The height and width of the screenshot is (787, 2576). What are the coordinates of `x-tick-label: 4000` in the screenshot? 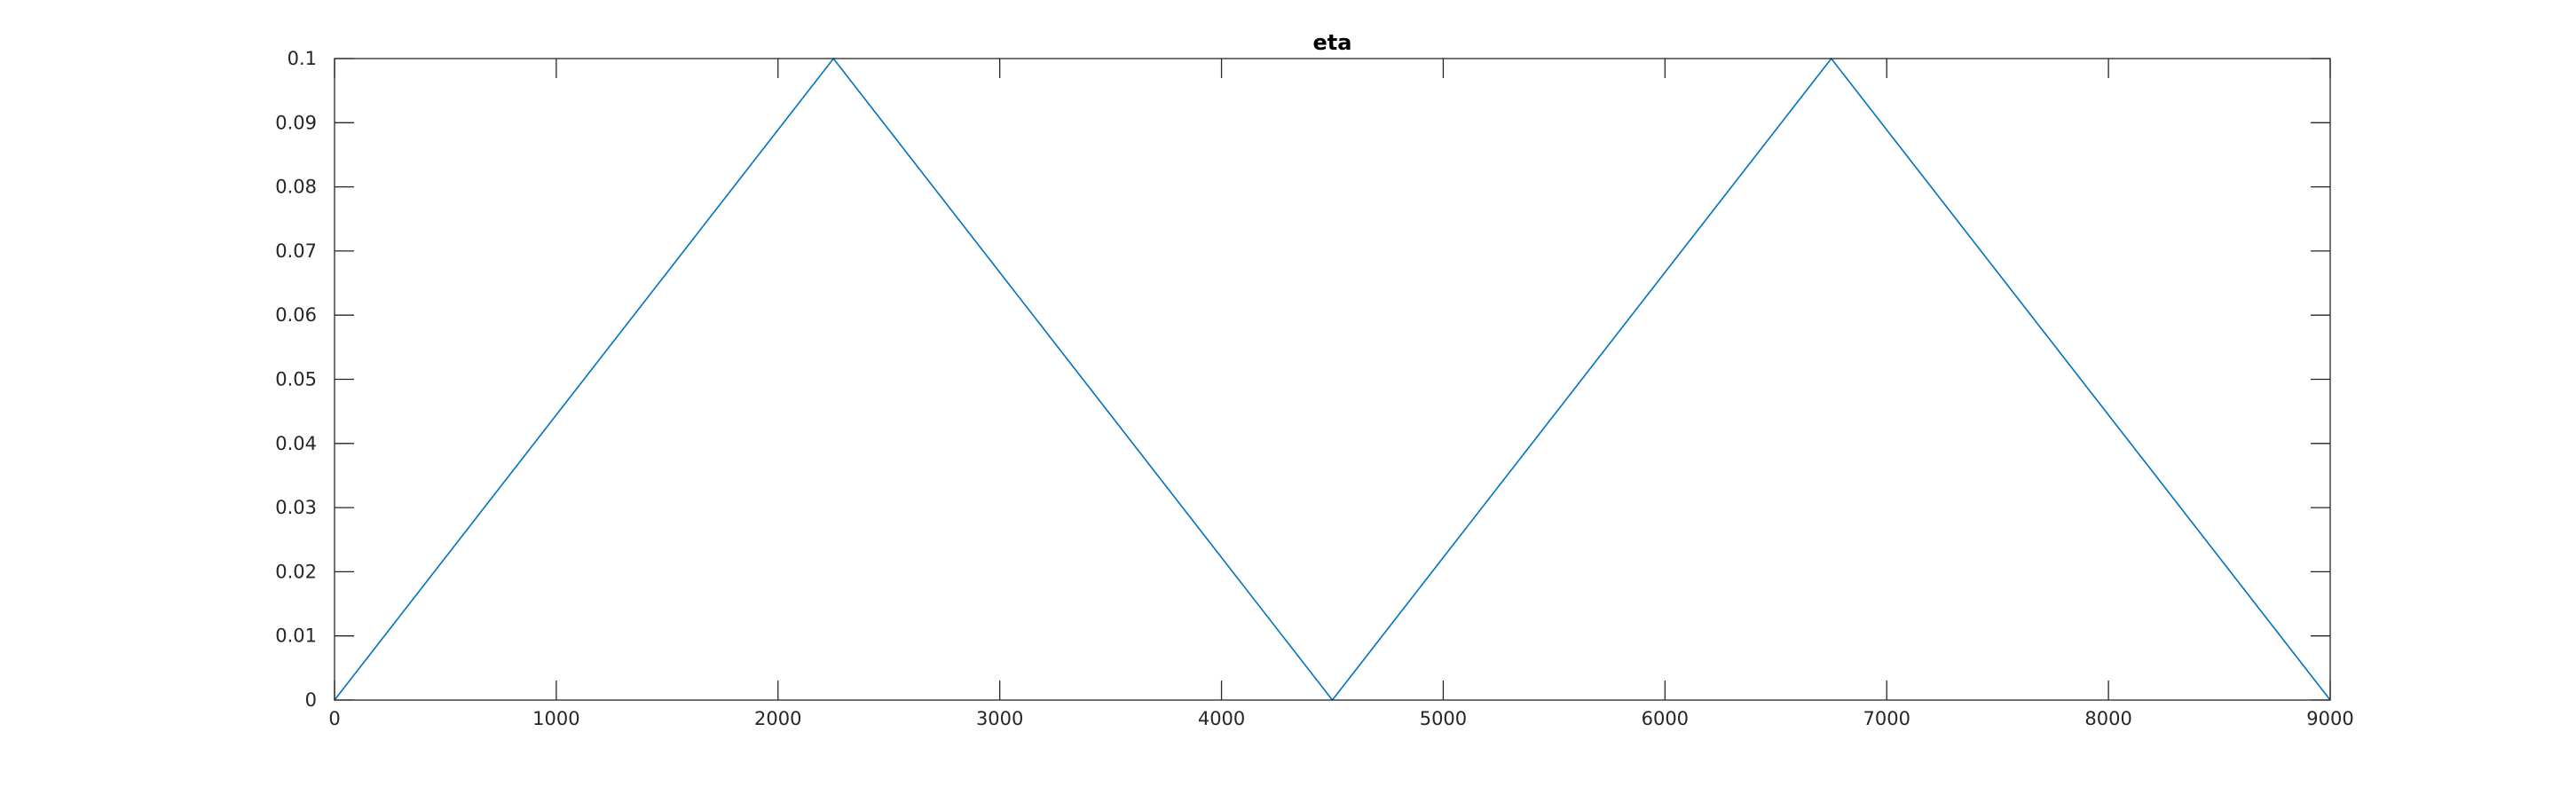 It's located at (1221, 718).